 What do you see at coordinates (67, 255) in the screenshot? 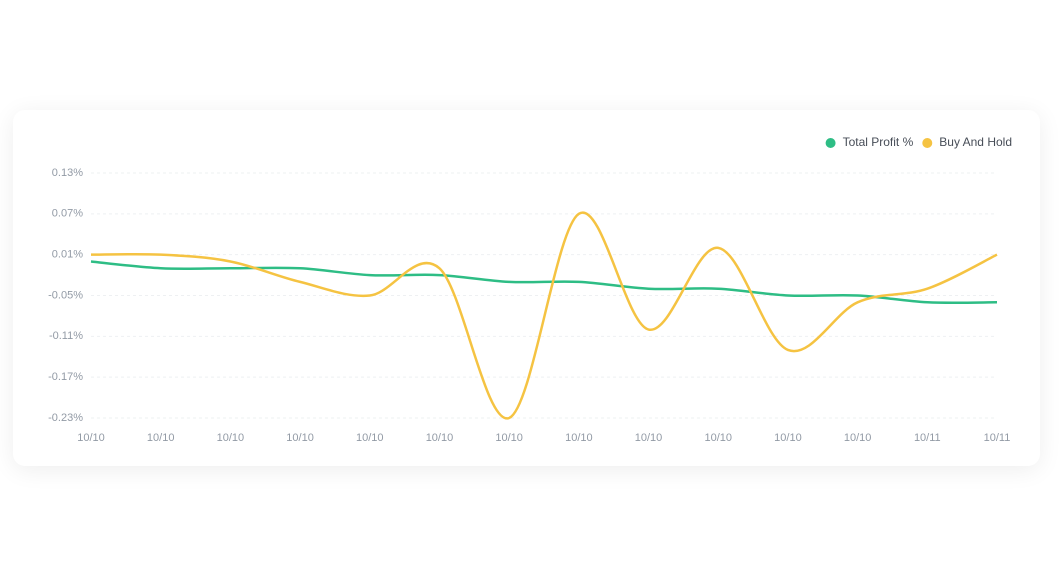
I see `y-tick-label: 0.01%` at bounding box center [67, 255].